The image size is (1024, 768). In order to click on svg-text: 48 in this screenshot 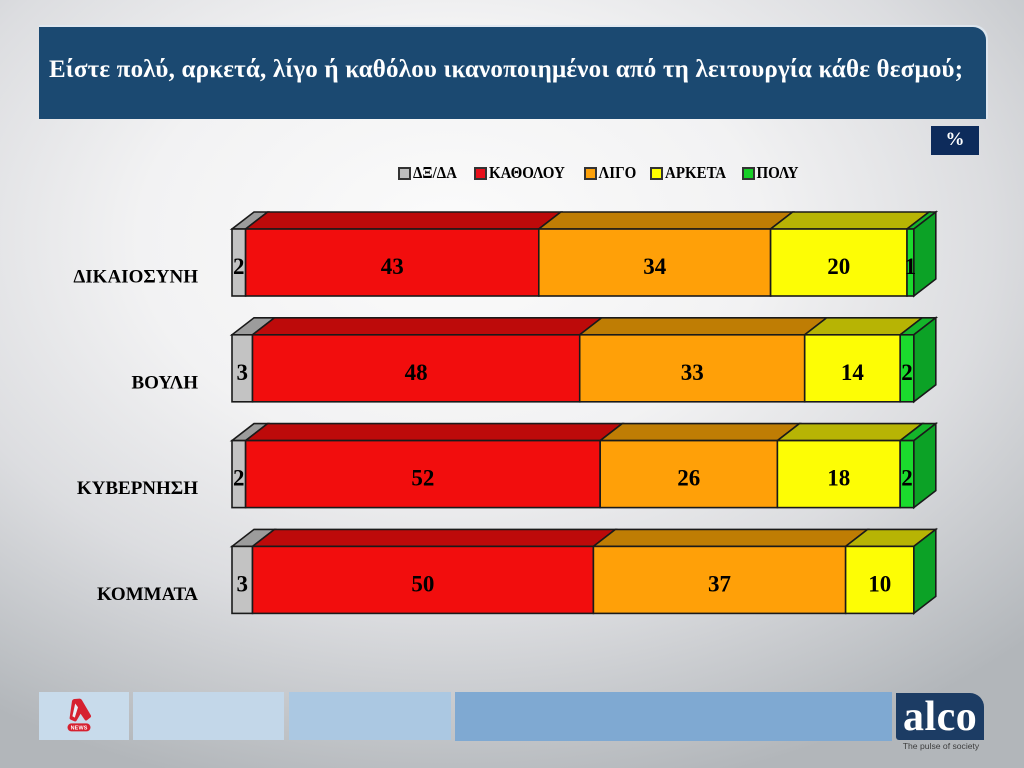, I will do `click(416, 372)`.